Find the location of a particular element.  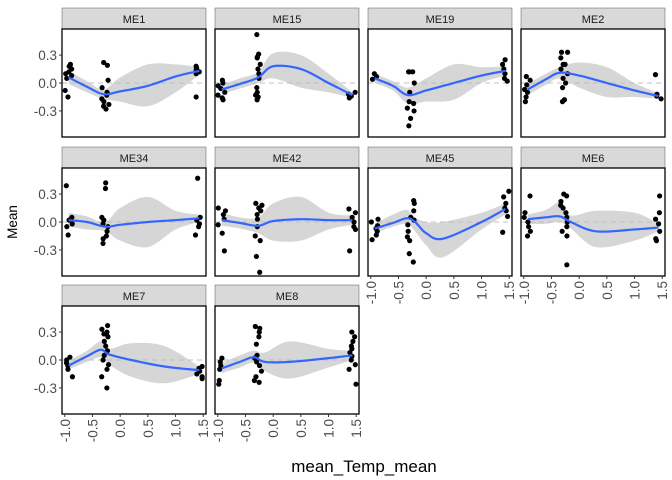

facet-panel-me15: ME15 is located at coordinates (287, 72).